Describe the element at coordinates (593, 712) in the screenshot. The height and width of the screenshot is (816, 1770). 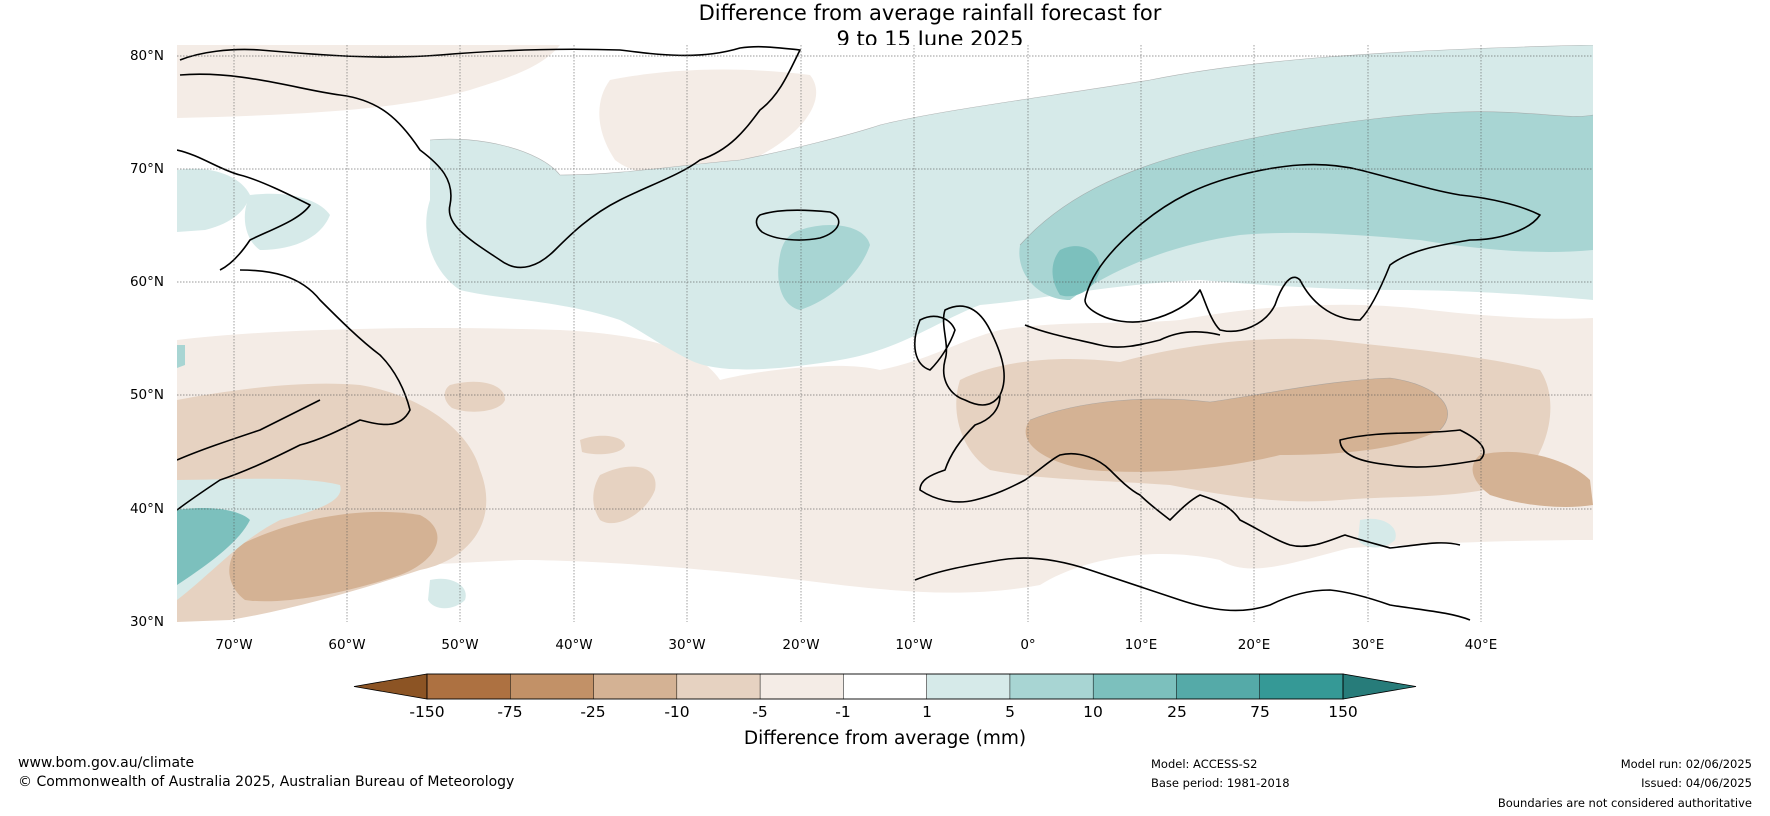
I see `colorbar-tick: -25` at that location.